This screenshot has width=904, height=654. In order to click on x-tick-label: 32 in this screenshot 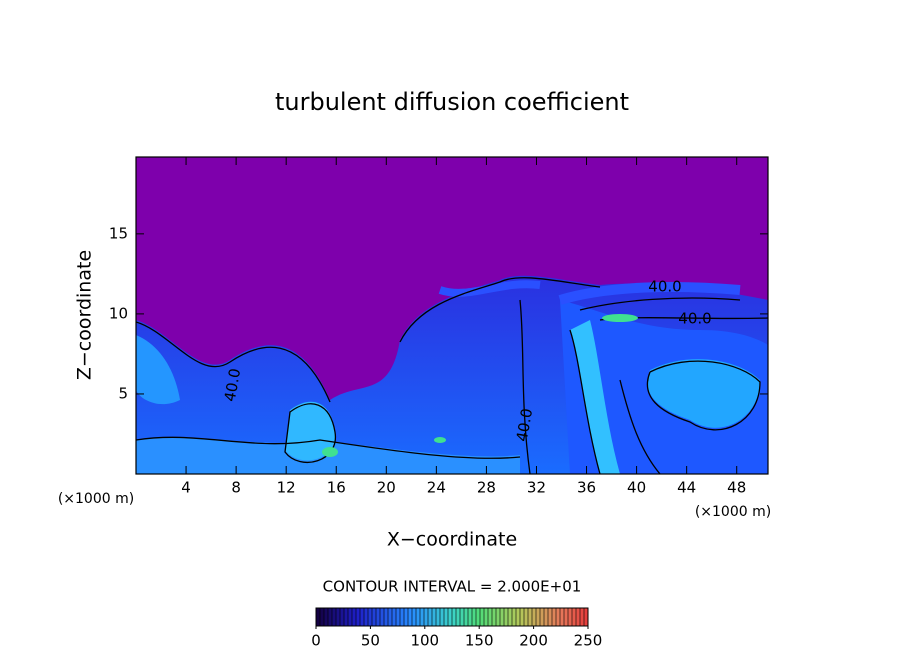, I will do `click(536, 488)`.